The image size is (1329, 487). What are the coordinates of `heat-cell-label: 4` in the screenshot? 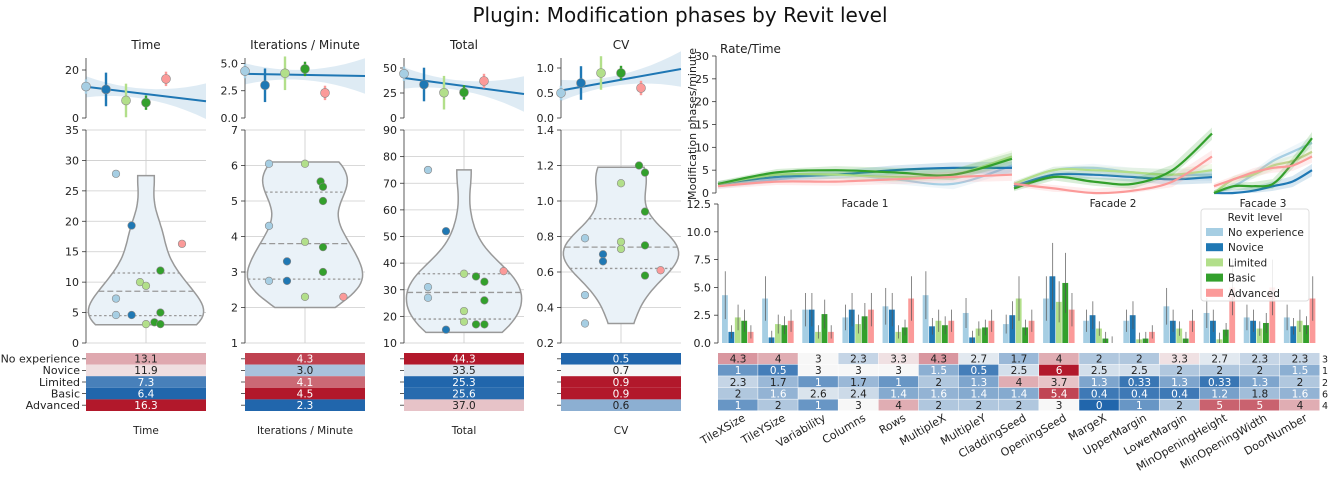 It's located at (898, 406).